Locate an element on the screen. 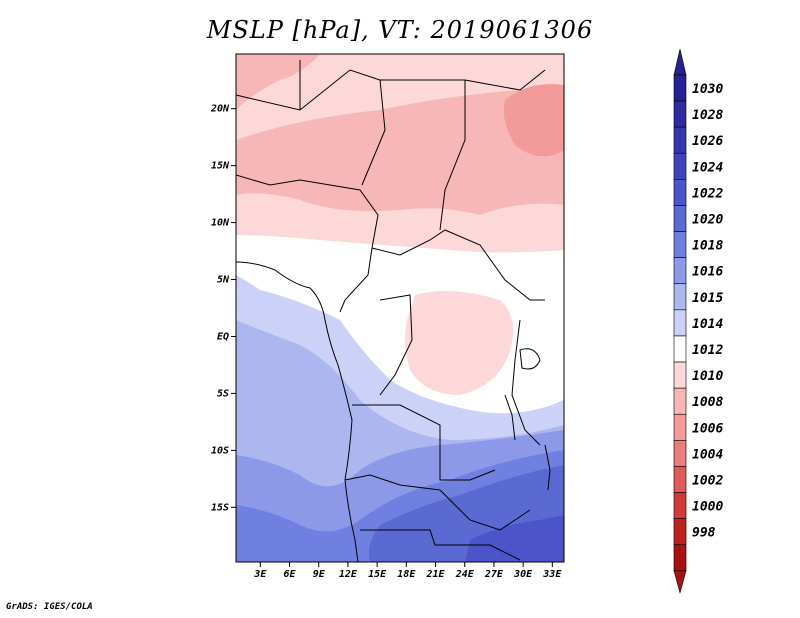 Image resolution: width=800 pixels, height=618 pixels. colorbar-label: 1024 is located at coordinates (707, 167).